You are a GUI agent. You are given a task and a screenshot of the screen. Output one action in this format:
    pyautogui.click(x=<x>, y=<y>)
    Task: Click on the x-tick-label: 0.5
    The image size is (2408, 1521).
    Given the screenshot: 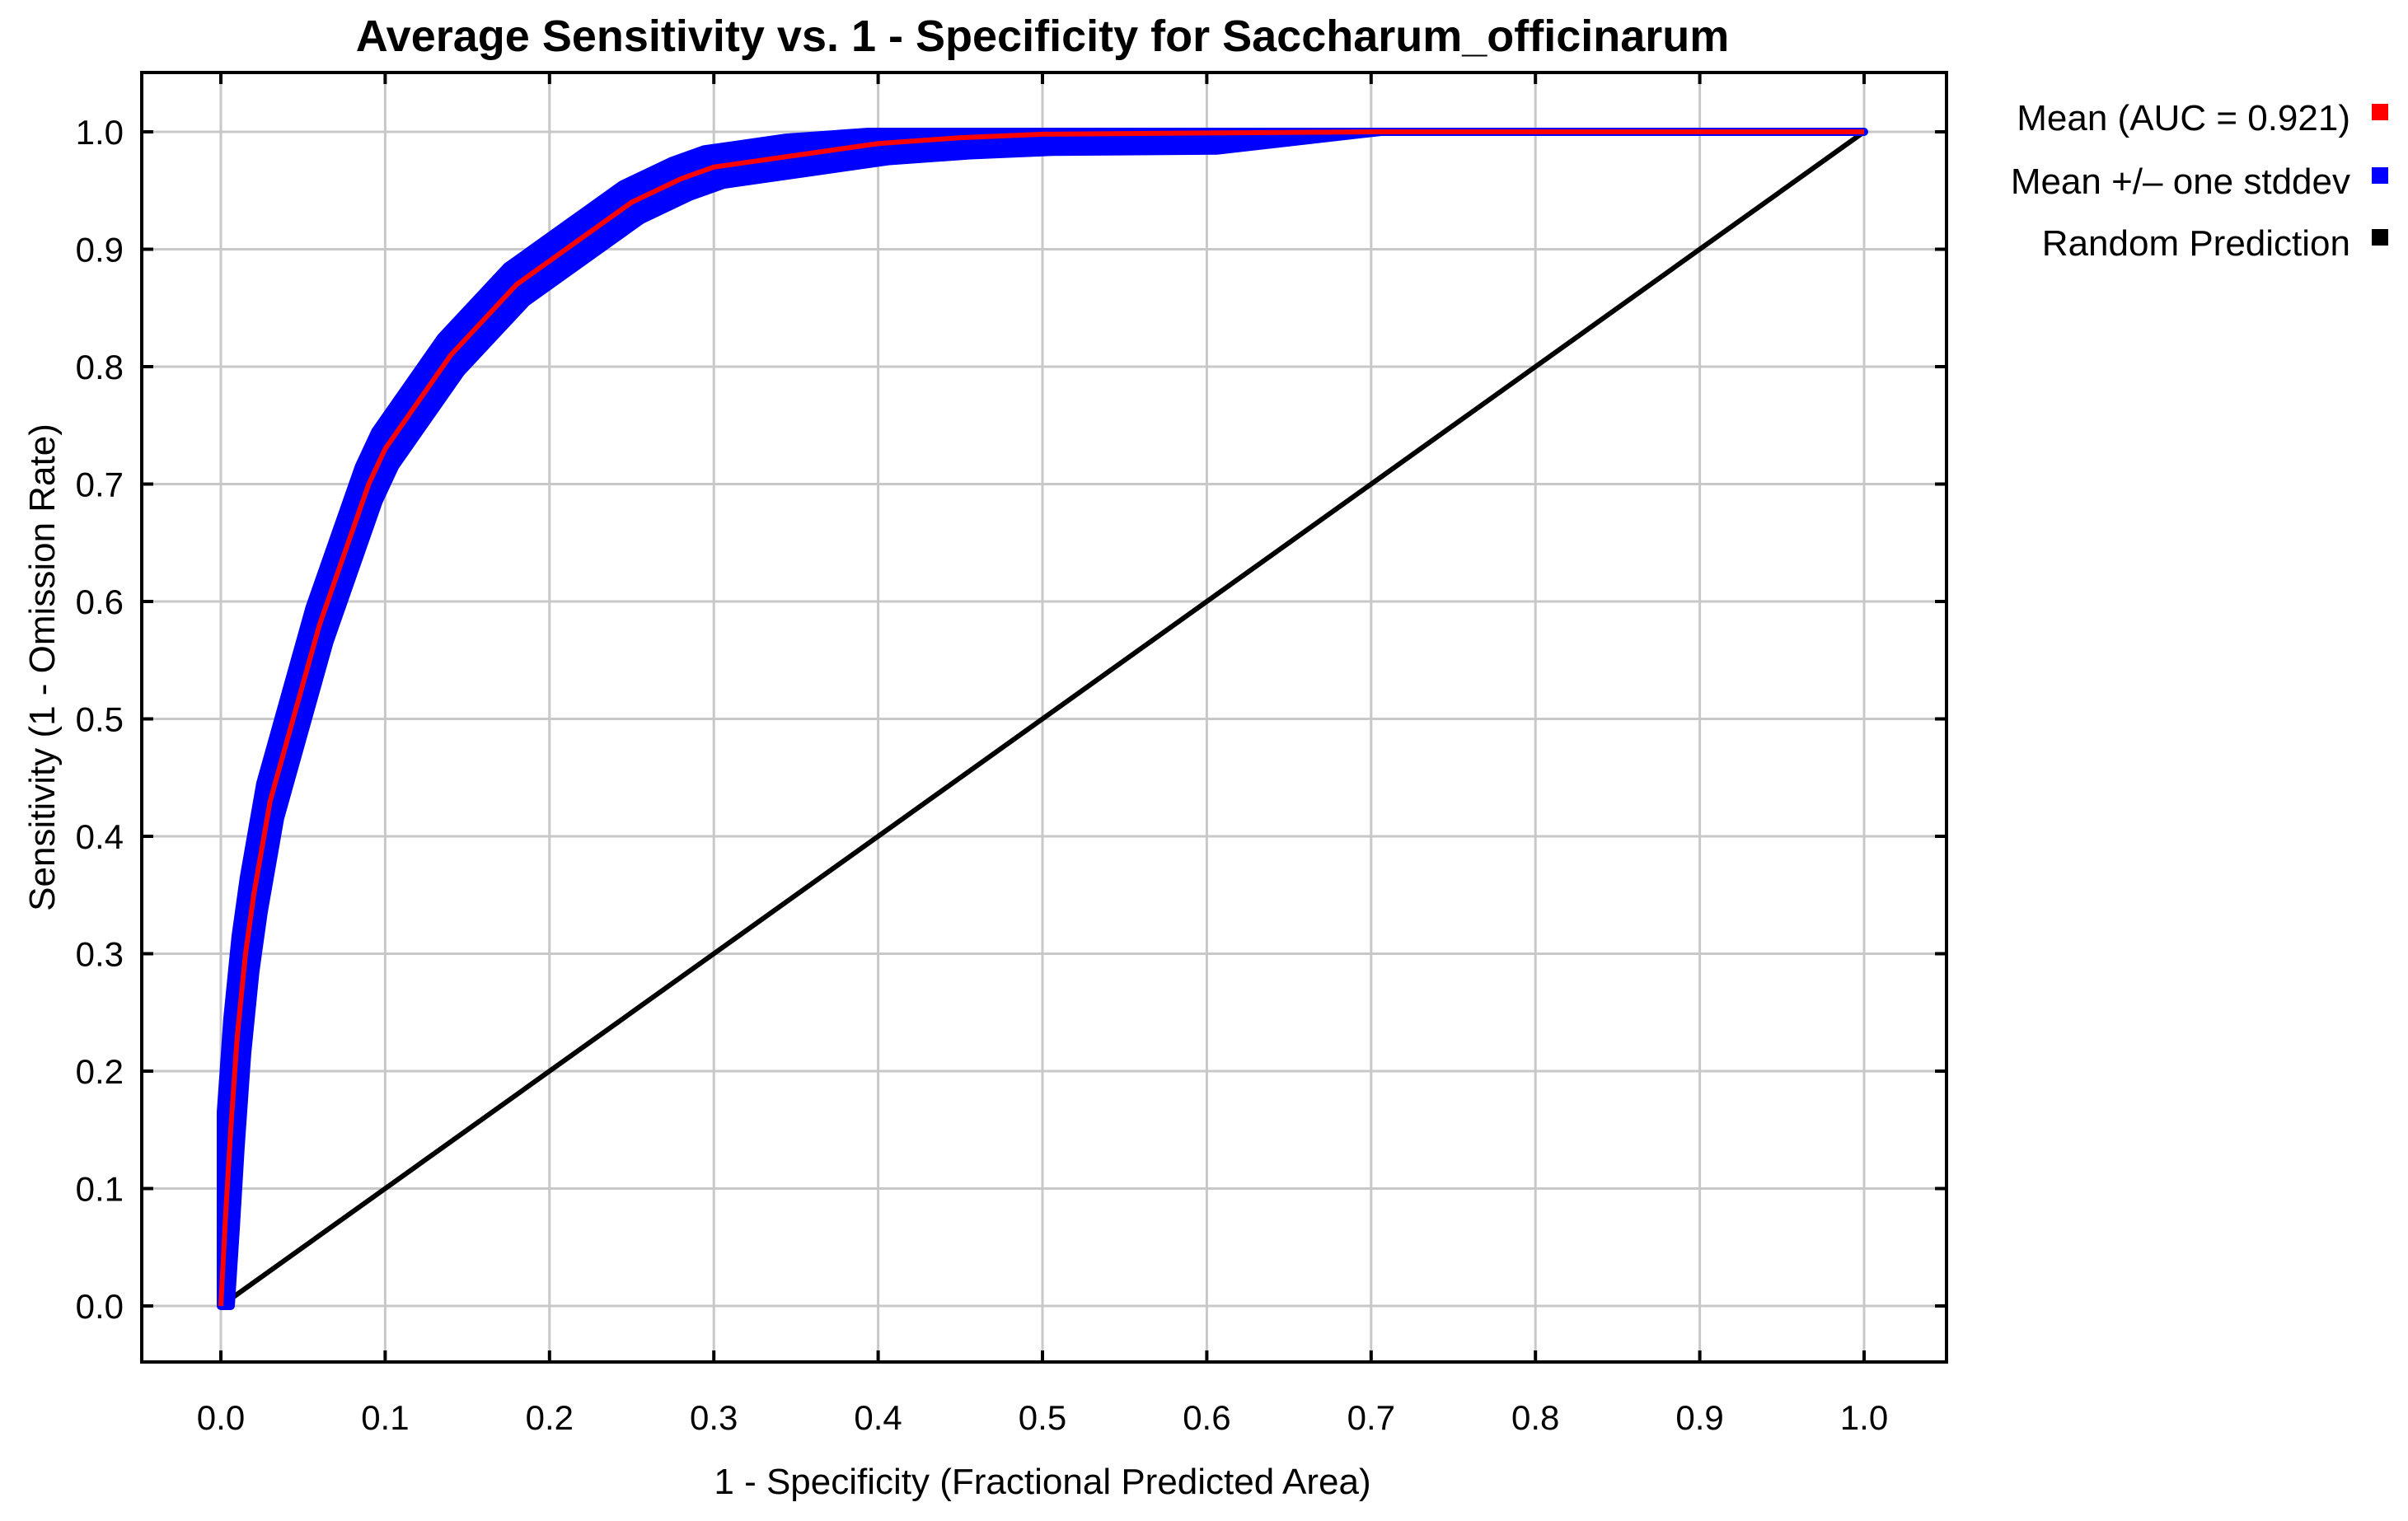 What is the action you would take?
    pyautogui.click(x=1043, y=1417)
    